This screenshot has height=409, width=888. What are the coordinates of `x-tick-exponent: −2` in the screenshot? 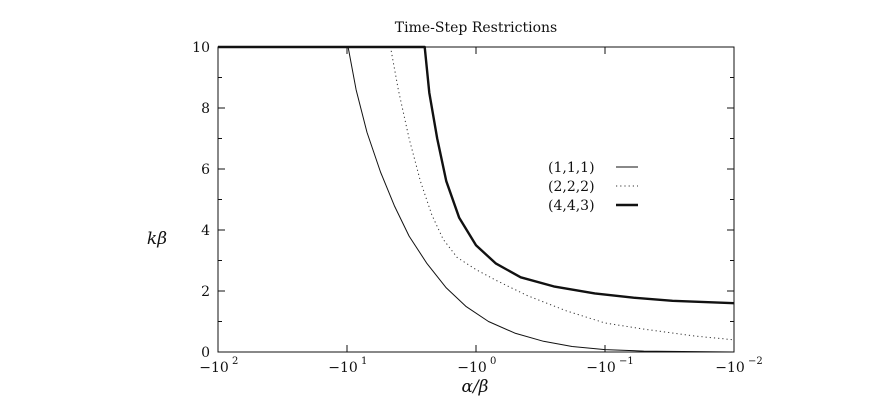 It's located at (755, 361).